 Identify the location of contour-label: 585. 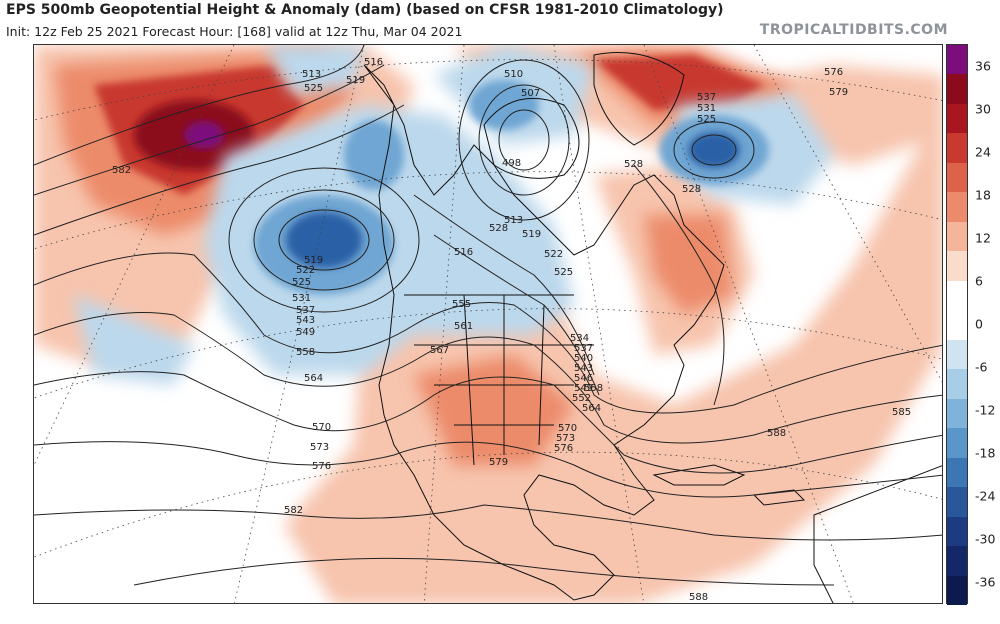
(901, 412).